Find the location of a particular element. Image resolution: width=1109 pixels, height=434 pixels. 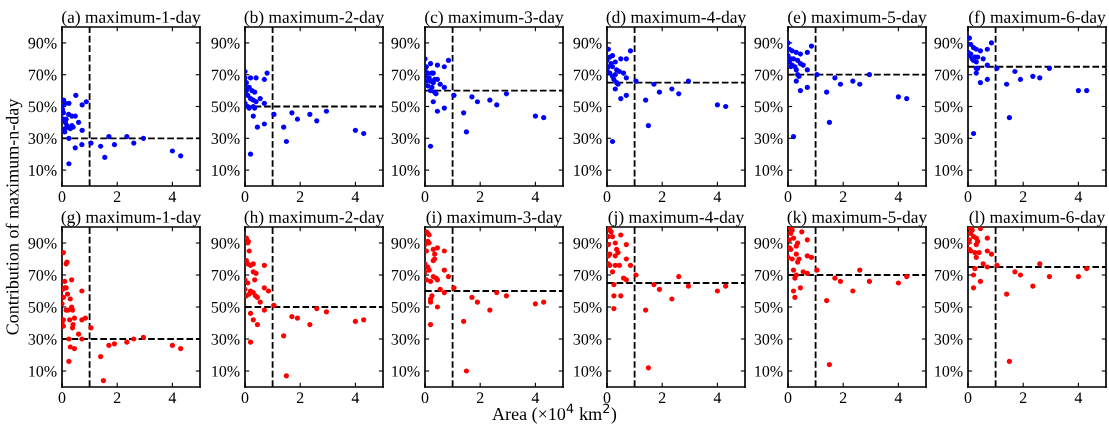

chart-title: (k) maximum-5-day is located at coordinates (857, 218).